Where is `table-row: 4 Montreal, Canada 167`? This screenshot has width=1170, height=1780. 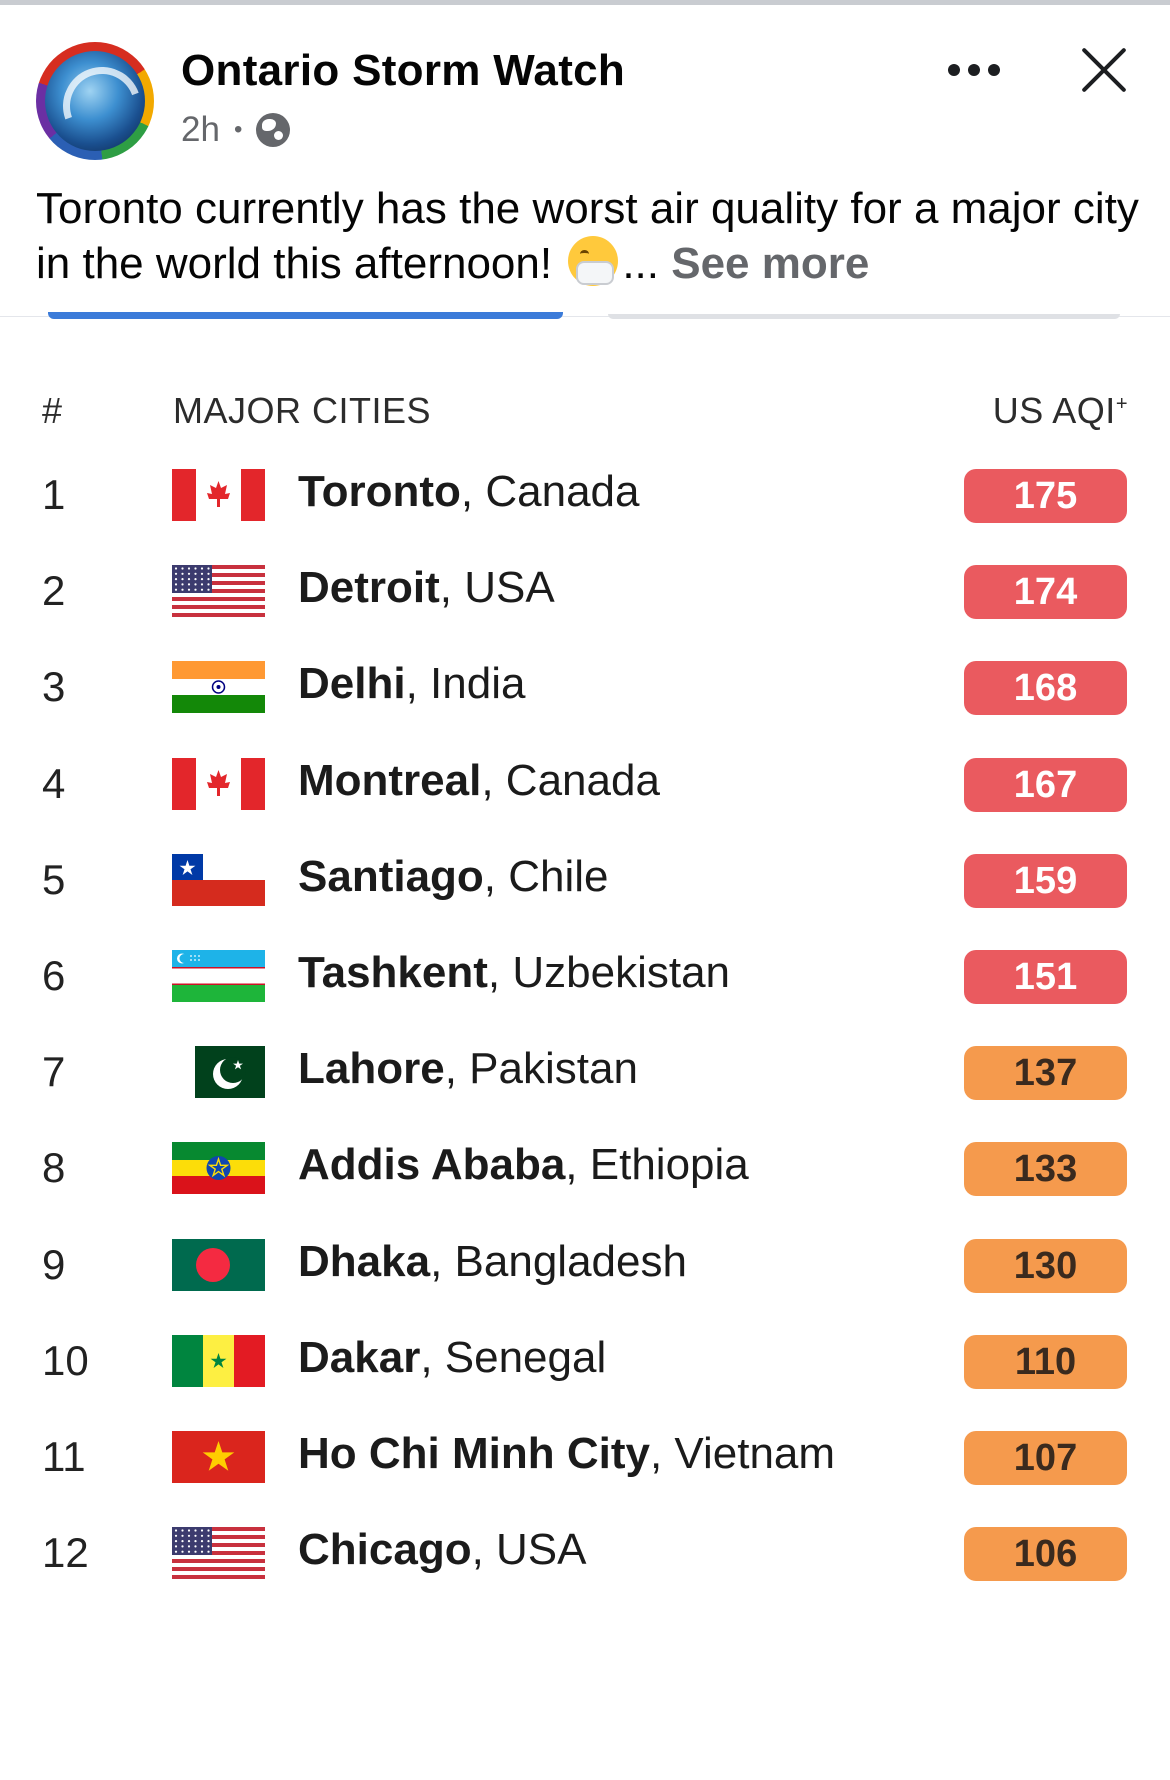 table-row: 4 Montreal, Canada 167 is located at coordinates (585, 786).